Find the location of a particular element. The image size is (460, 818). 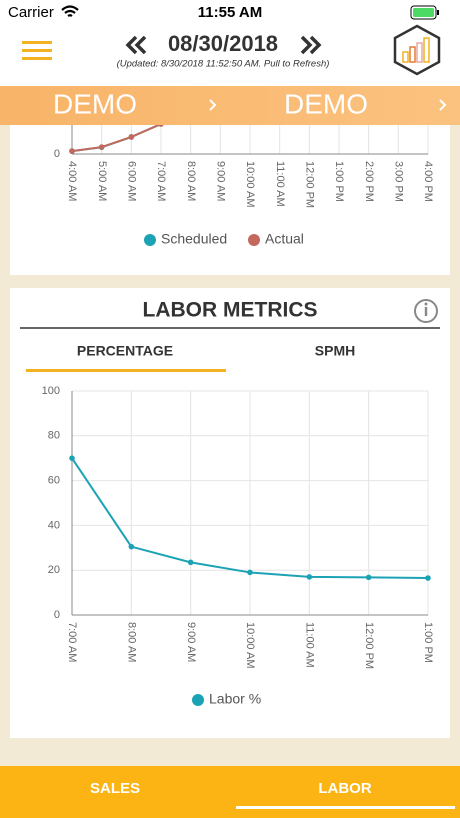

battery-level is located at coordinates (423, 12).